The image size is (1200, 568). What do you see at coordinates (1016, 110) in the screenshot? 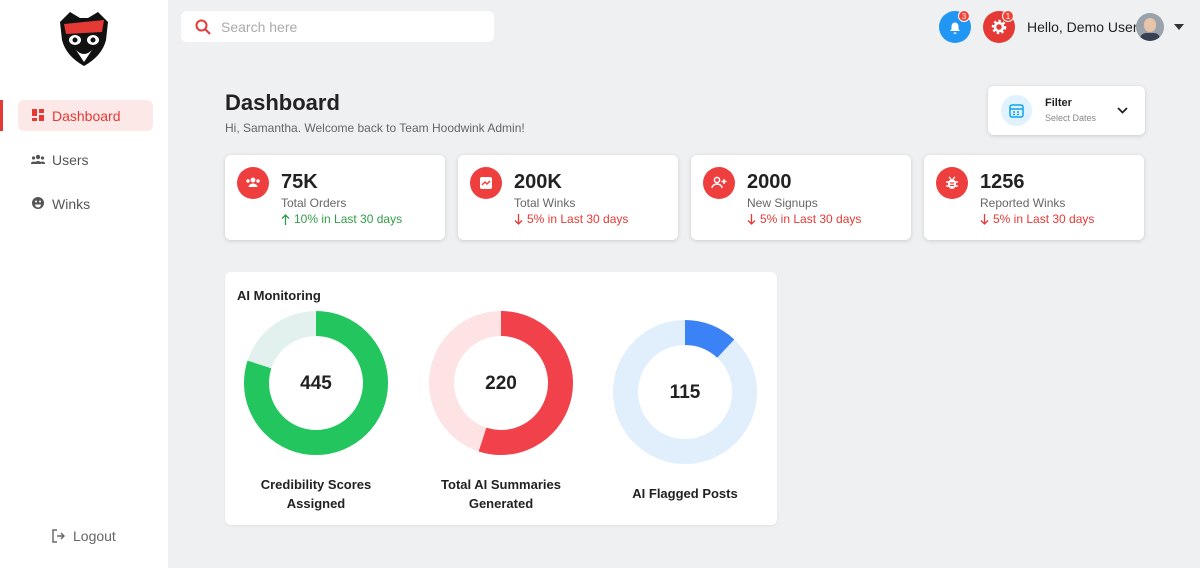
I see `calendar-icon` at bounding box center [1016, 110].